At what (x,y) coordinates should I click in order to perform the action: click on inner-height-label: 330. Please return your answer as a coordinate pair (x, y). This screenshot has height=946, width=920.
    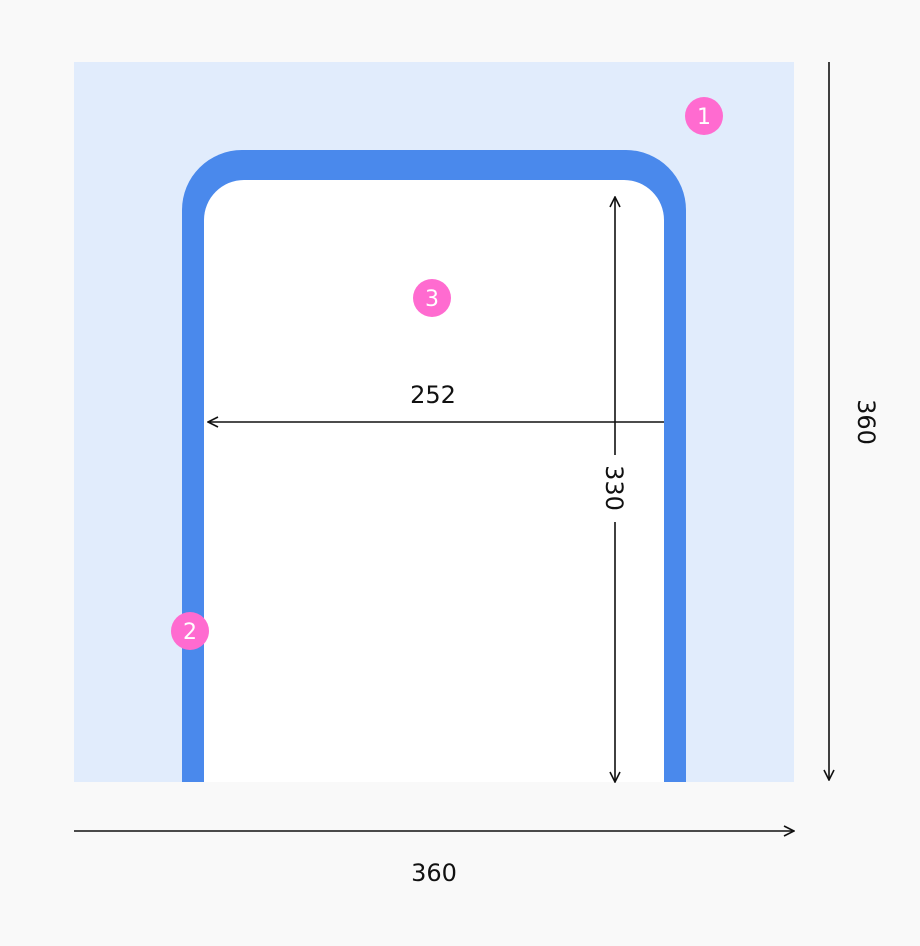
    Looking at the image, I should click on (614, 488).